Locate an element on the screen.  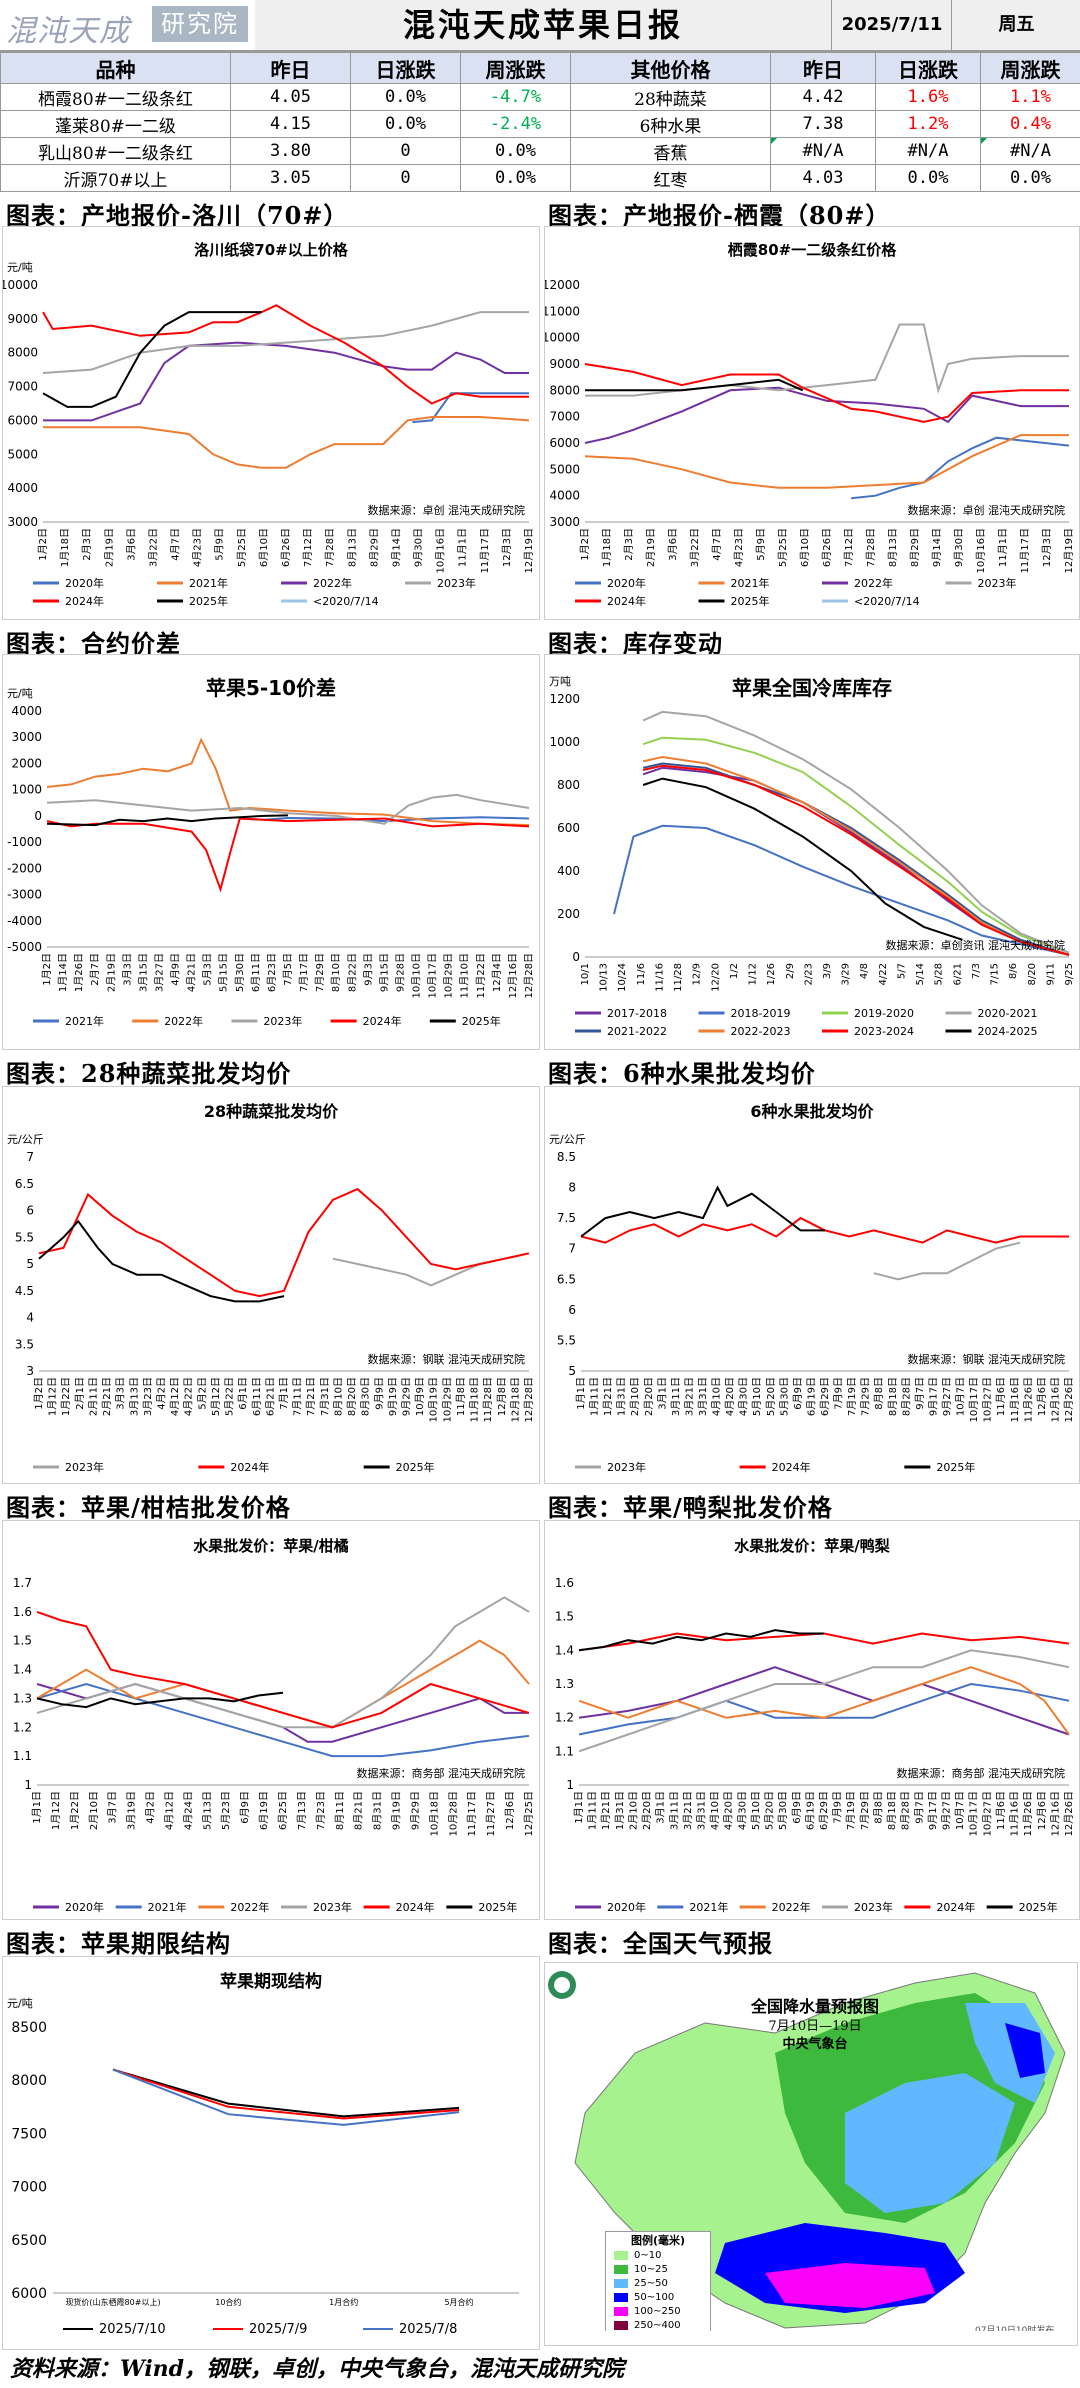
x-tick-label: 1月1日 is located at coordinates (37, 1807).